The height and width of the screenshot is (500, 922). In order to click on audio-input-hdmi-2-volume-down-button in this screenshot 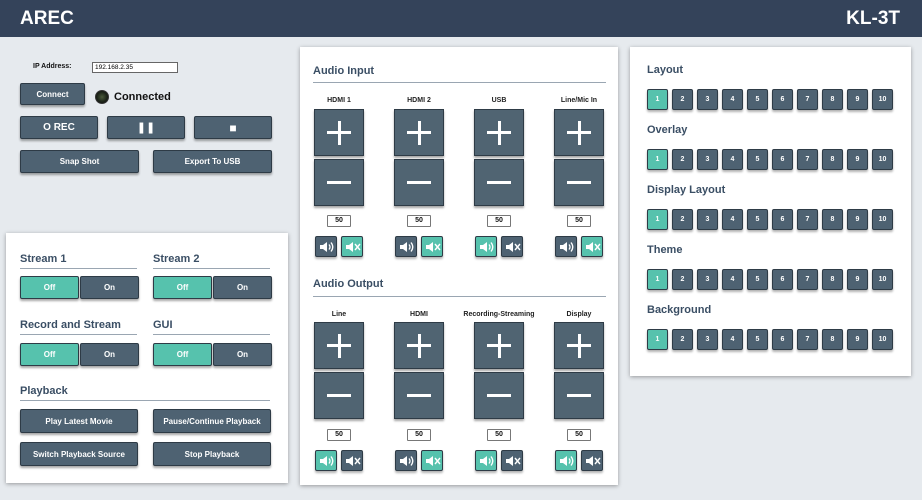, I will do `click(419, 182)`.